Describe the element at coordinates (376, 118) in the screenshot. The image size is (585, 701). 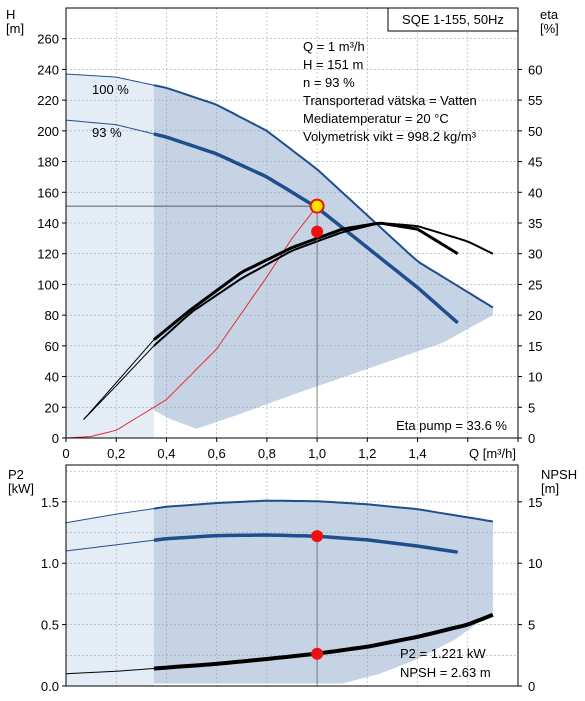
I see `info-temperature: Mediatemperatur = 20 °C` at that location.